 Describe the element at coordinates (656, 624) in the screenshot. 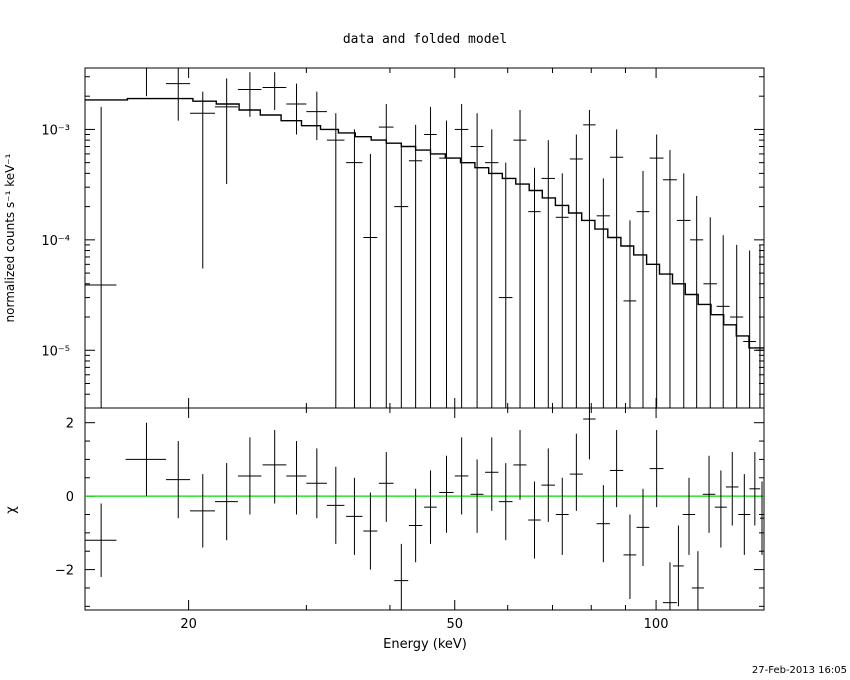

I see `x-tick-label: 100` at that location.